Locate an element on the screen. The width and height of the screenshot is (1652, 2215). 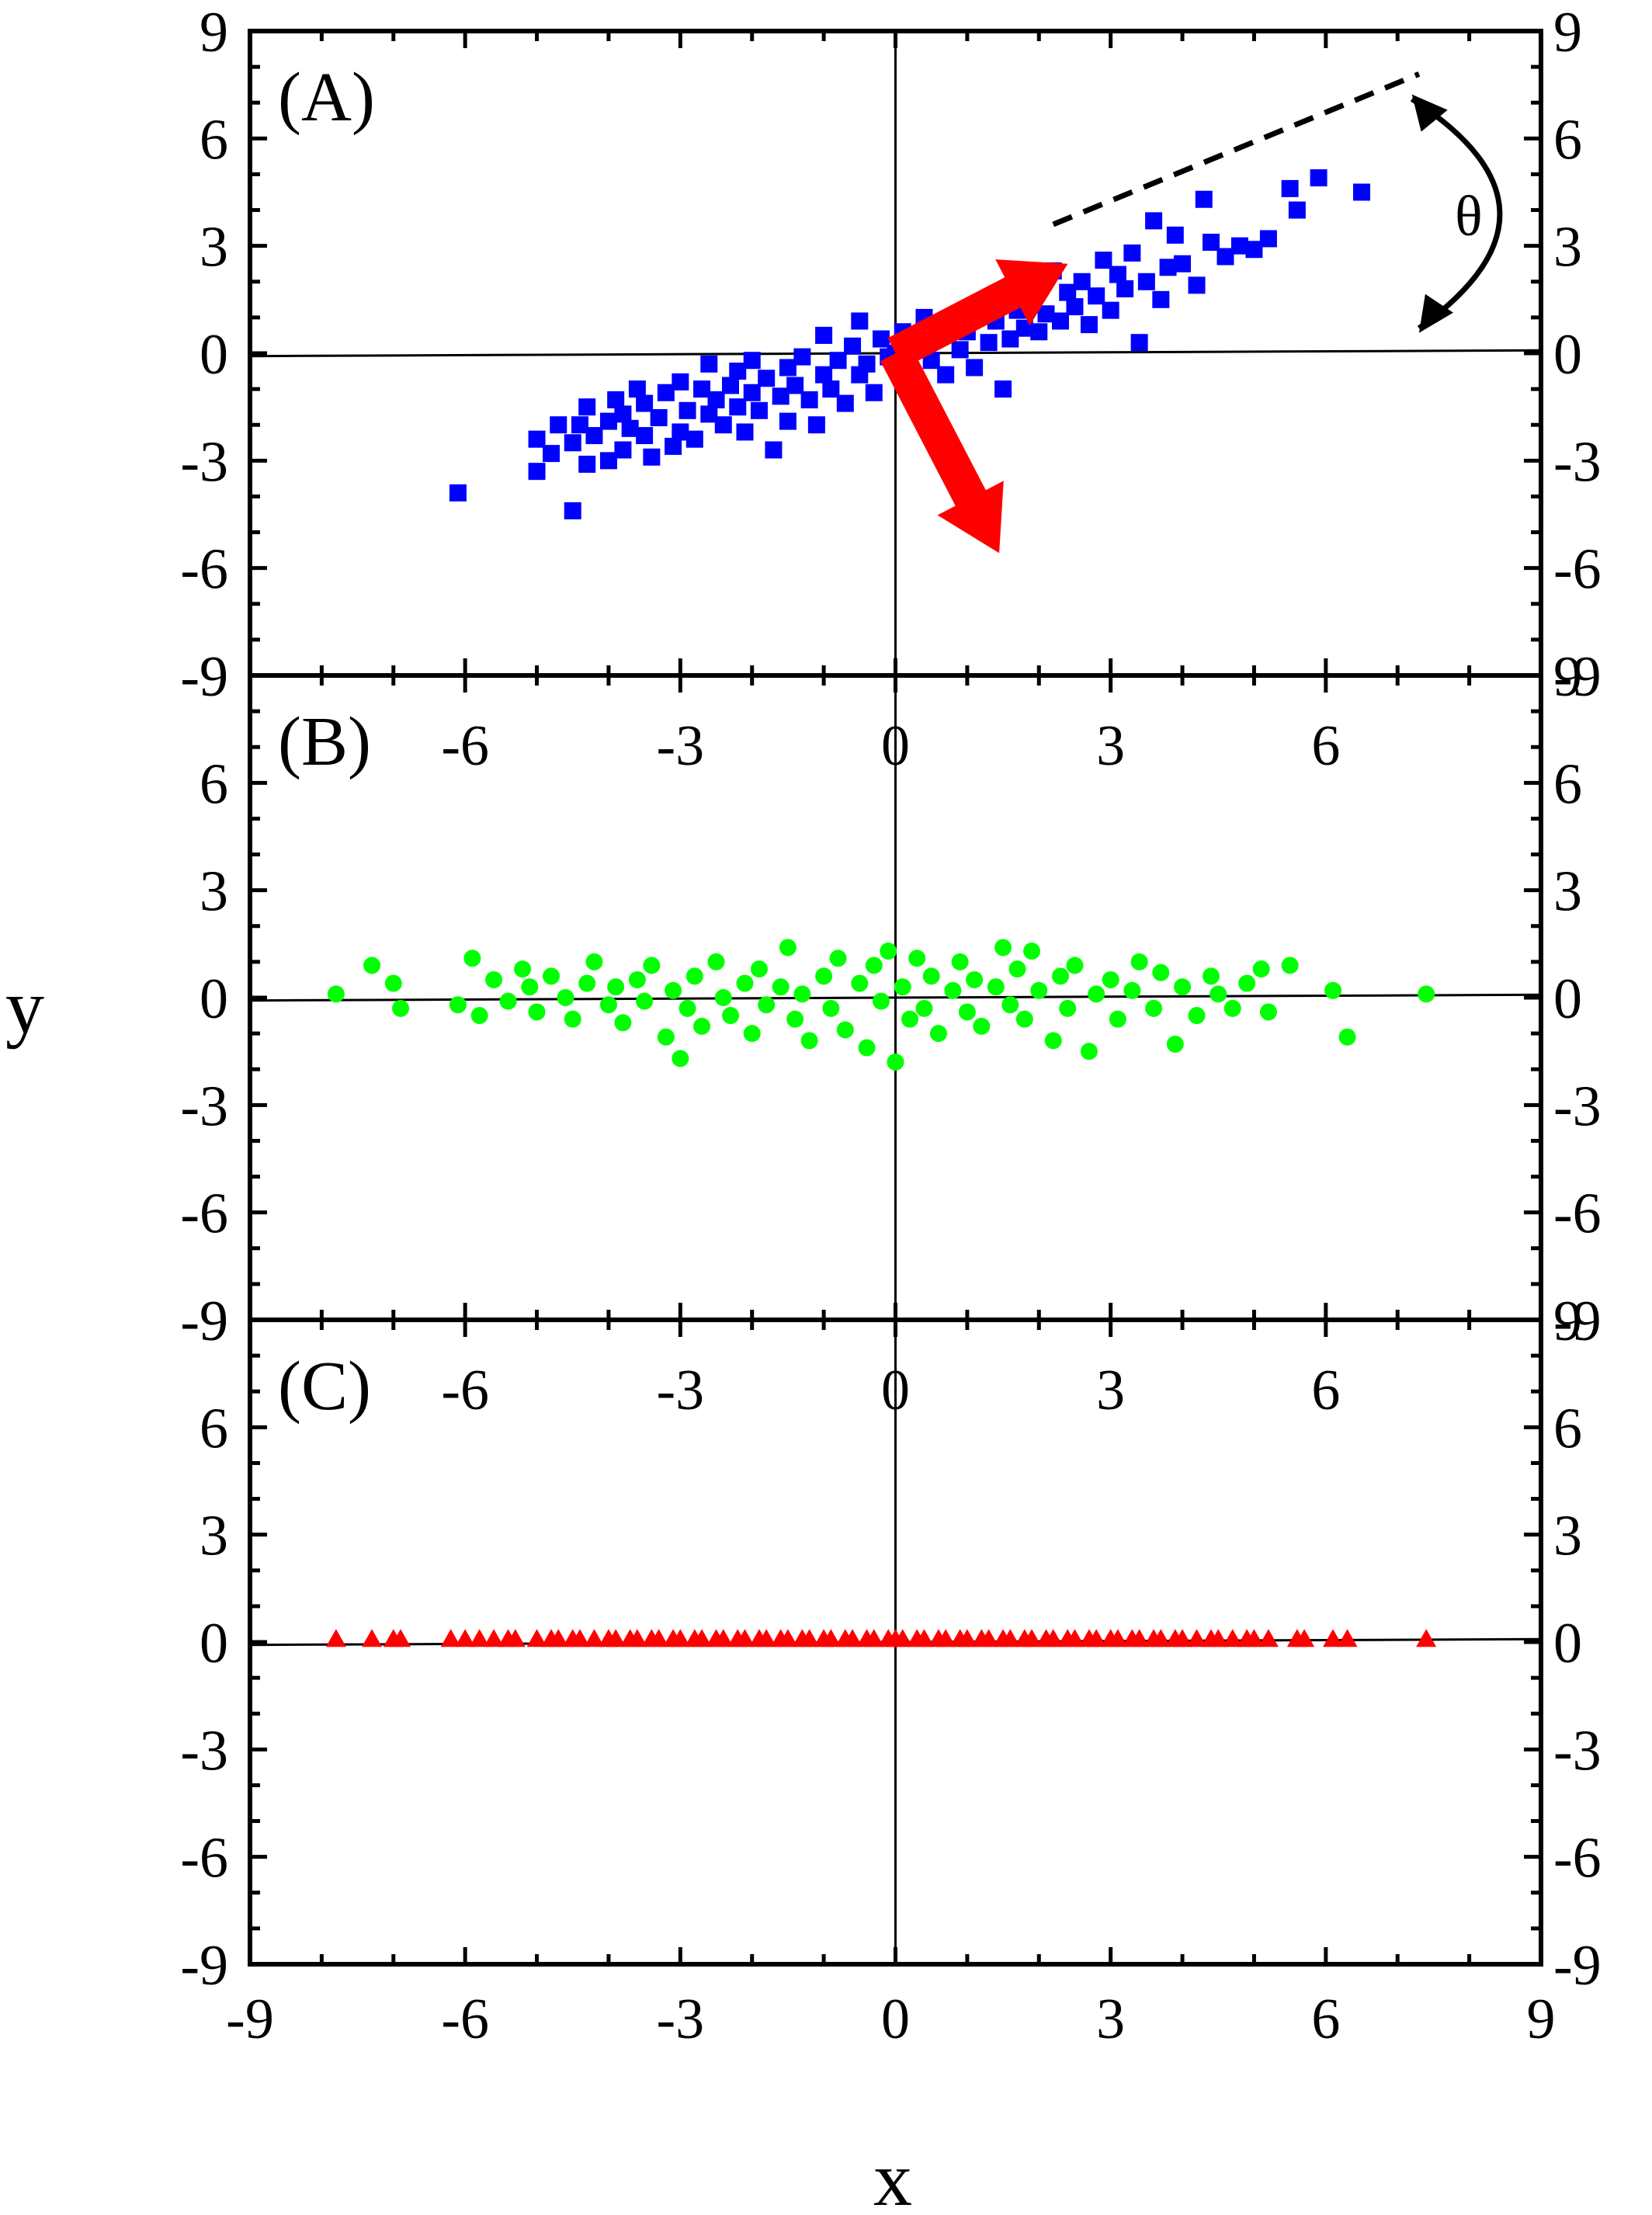
y-tick-label-left: 6 is located at coordinates (214, 1428).